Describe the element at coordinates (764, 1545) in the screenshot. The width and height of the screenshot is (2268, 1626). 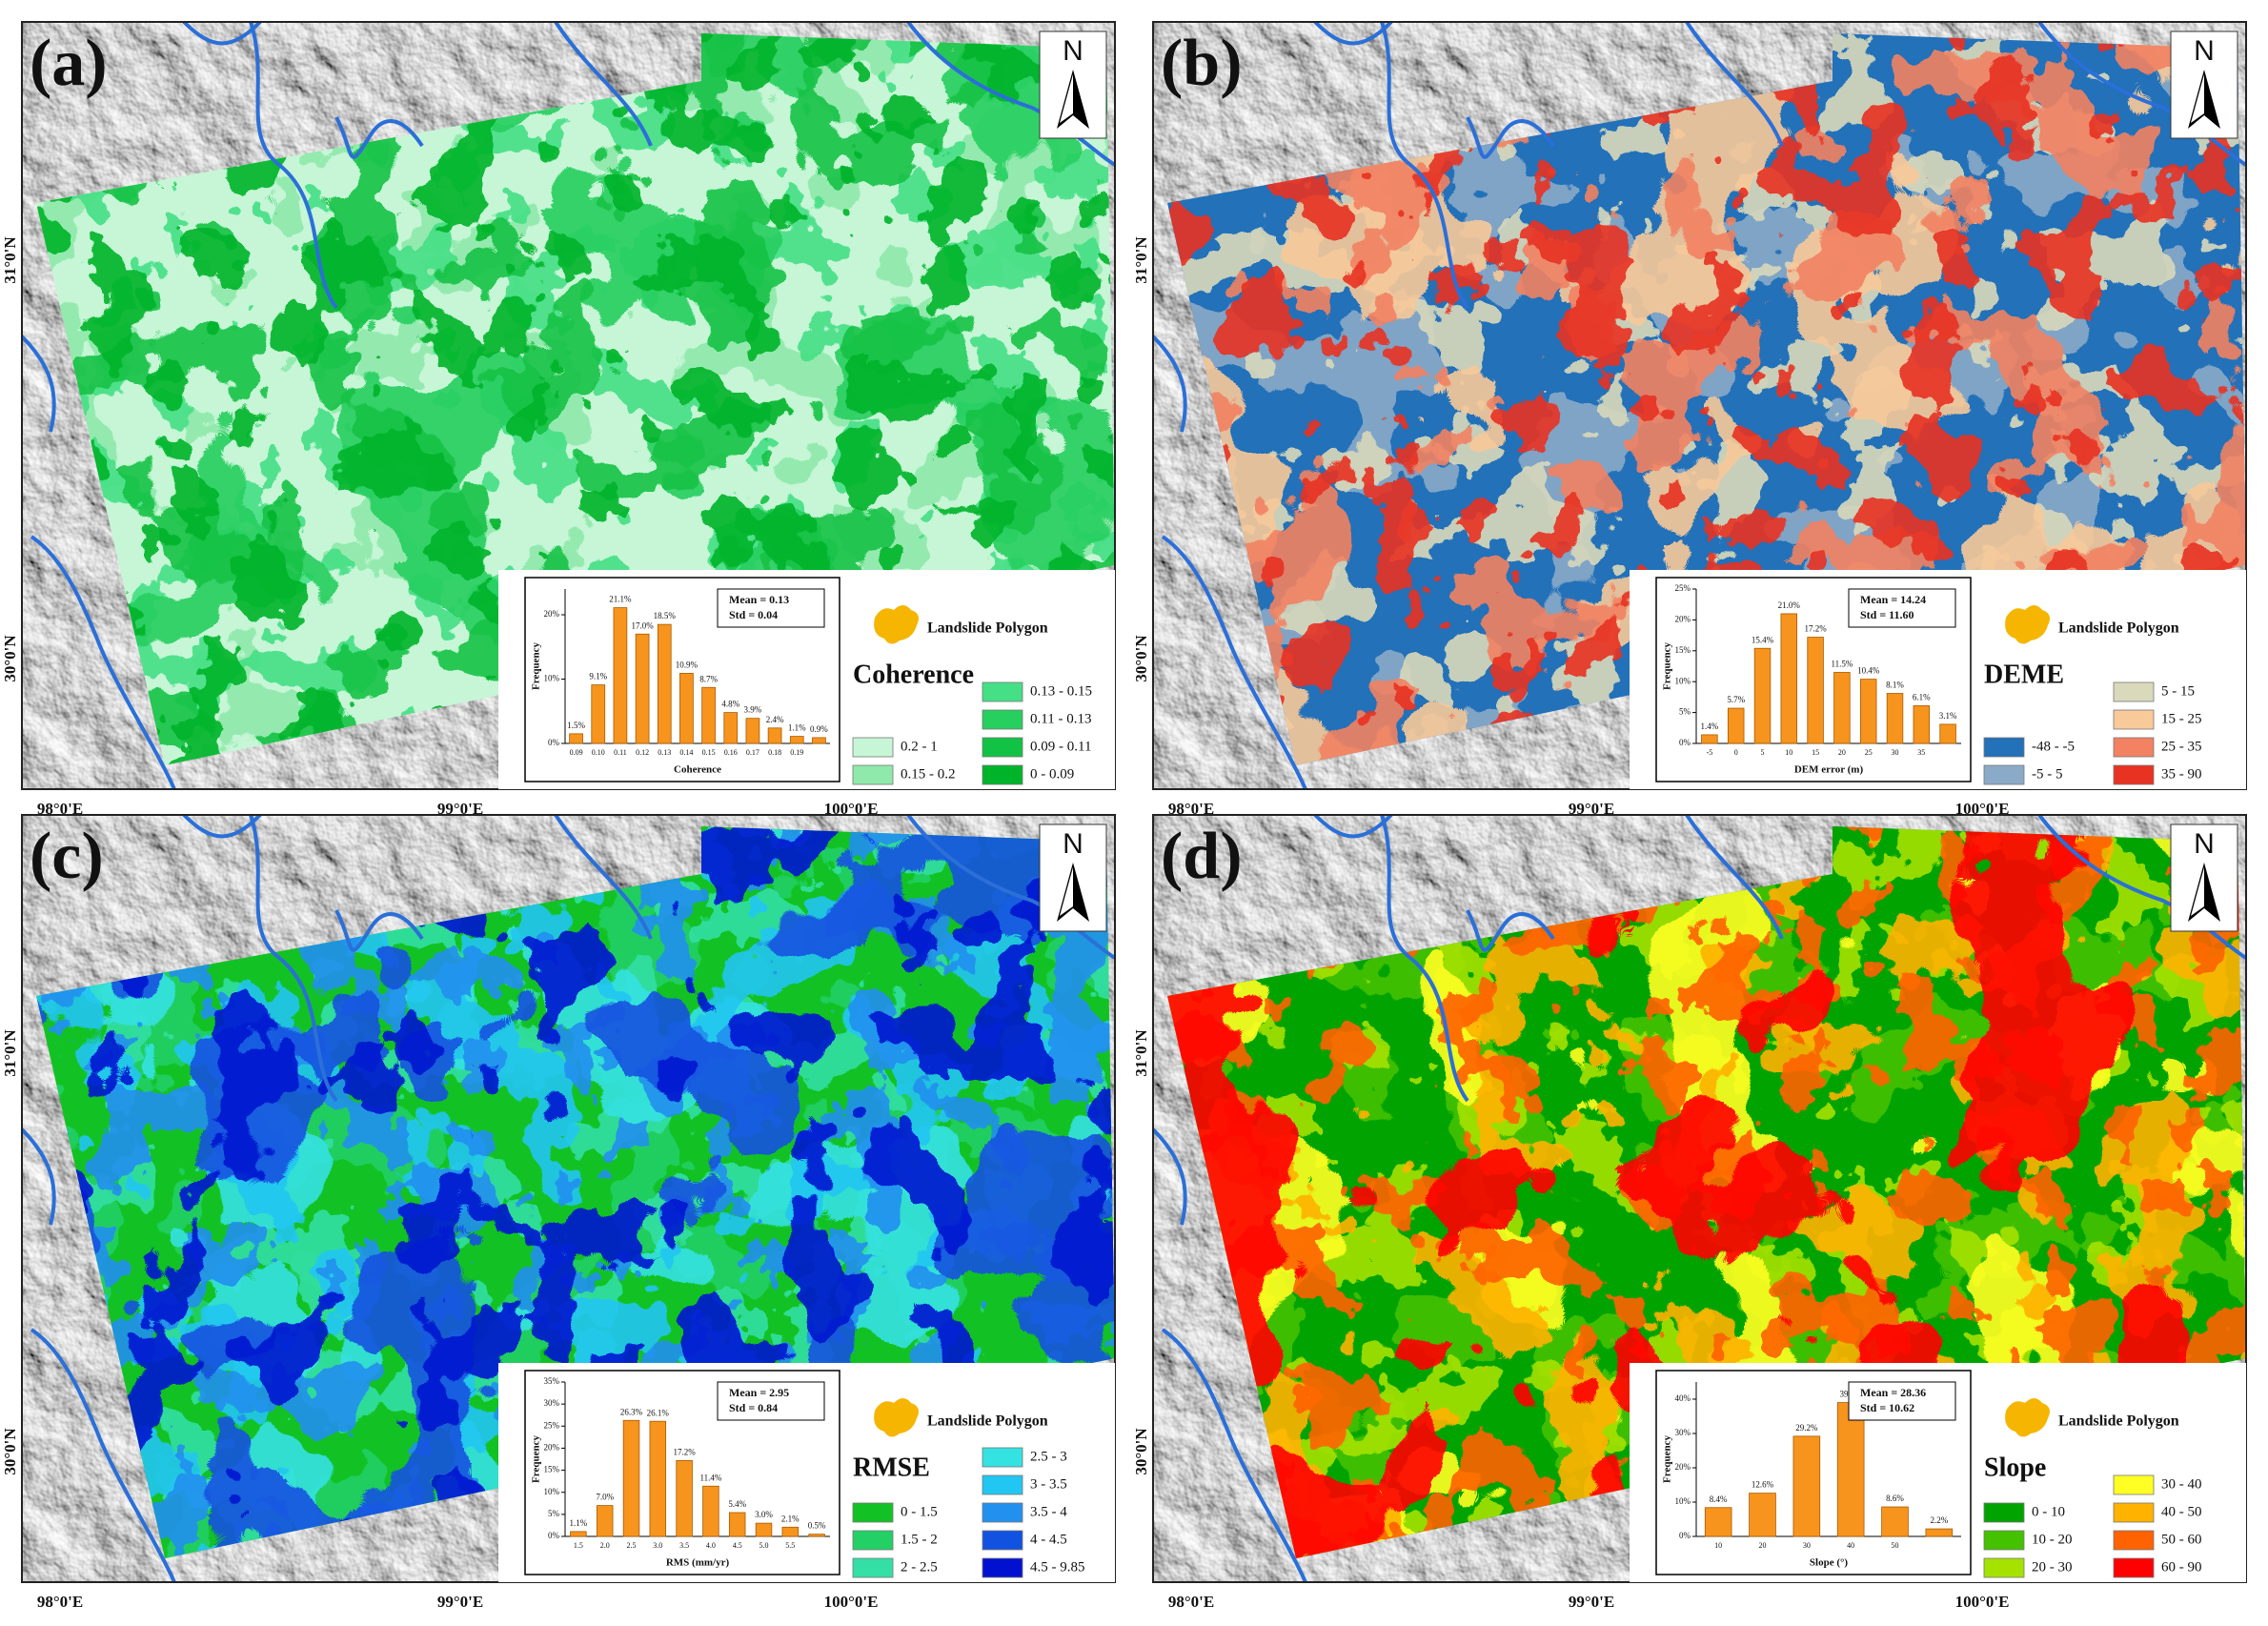
I see `x-tick-label: 5.0` at that location.